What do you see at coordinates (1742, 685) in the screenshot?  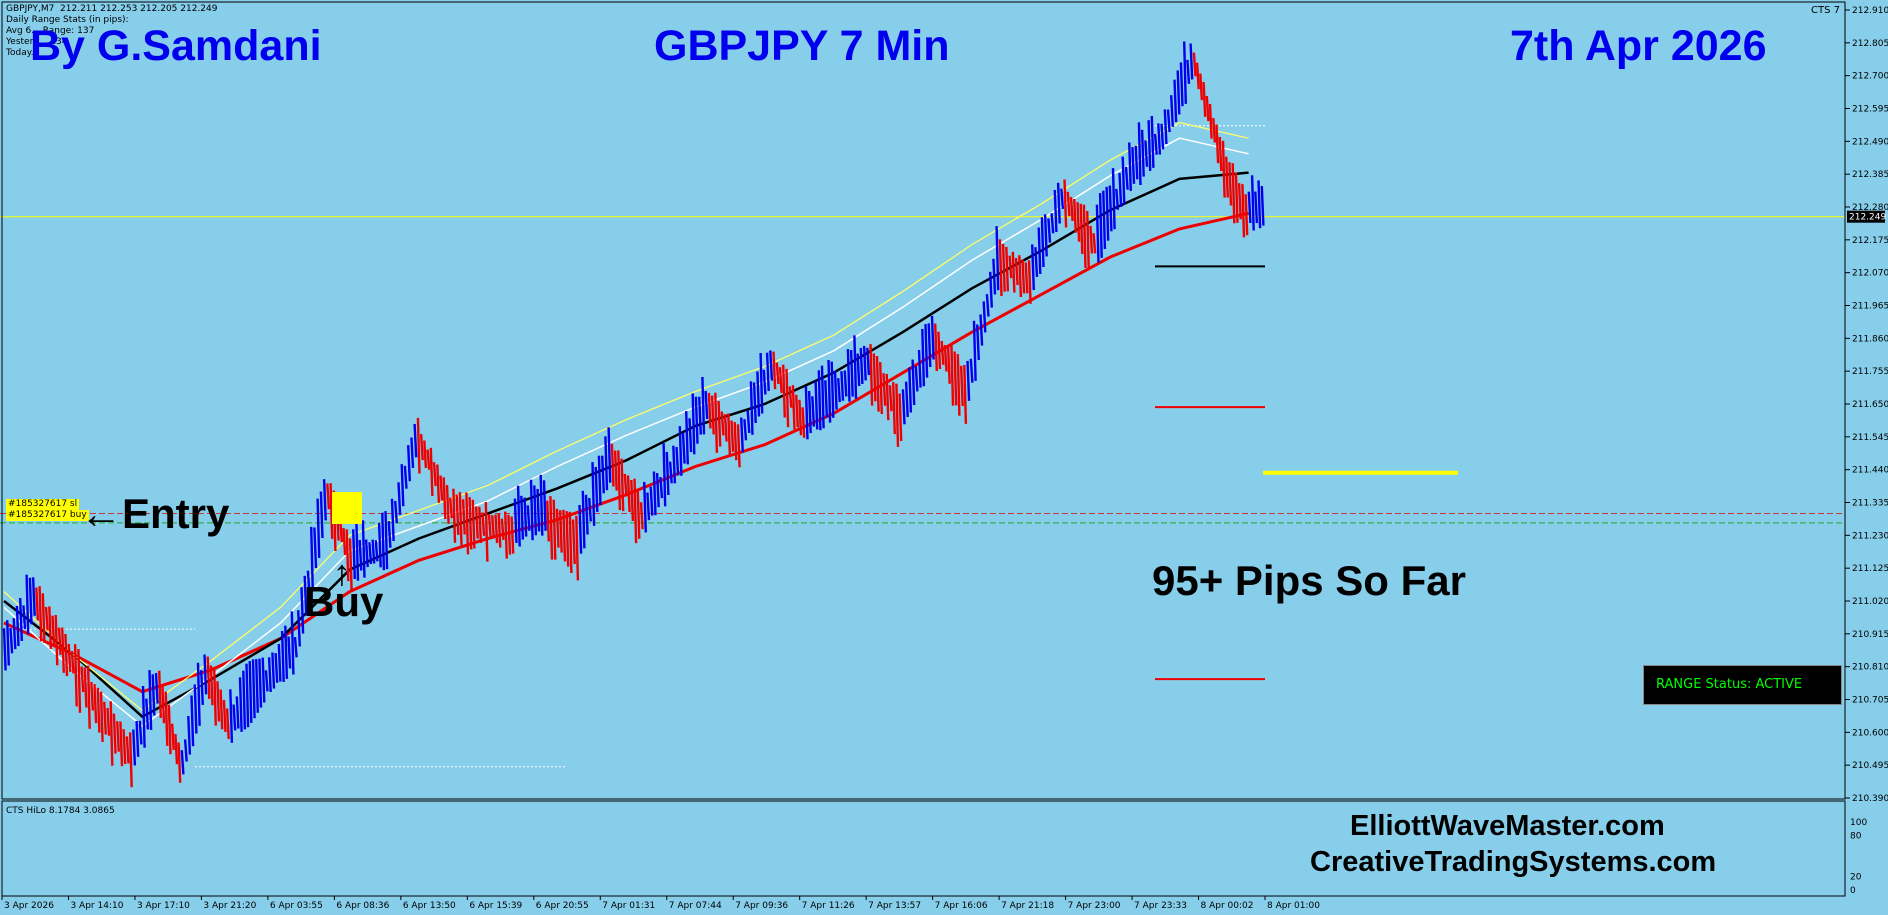 I see `range-status-box: RANGE Status: ACTIVE` at bounding box center [1742, 685].